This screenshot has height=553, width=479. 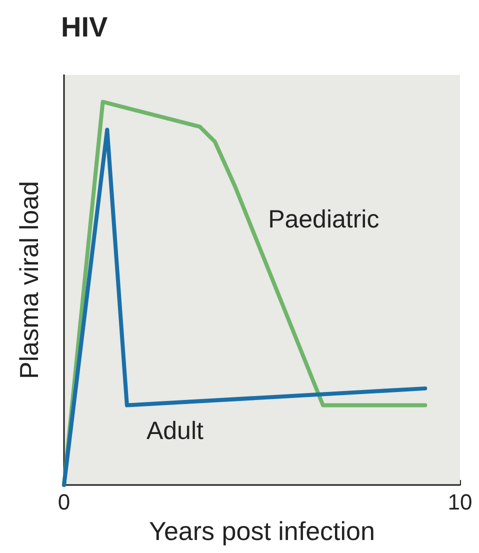 What do you see at coordinates (64, 502) in the screenshot?
I see `x-tick-label: 0` at bounding box center [64, 502].